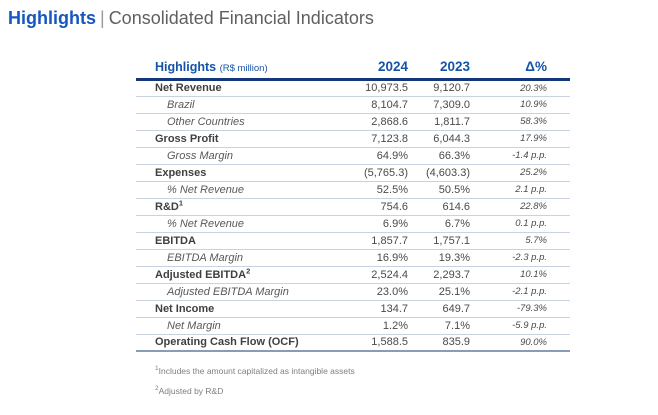  Describe the element at coordinates (239, 173) in the screenshot. I see `row-label: Expenses` at that location.